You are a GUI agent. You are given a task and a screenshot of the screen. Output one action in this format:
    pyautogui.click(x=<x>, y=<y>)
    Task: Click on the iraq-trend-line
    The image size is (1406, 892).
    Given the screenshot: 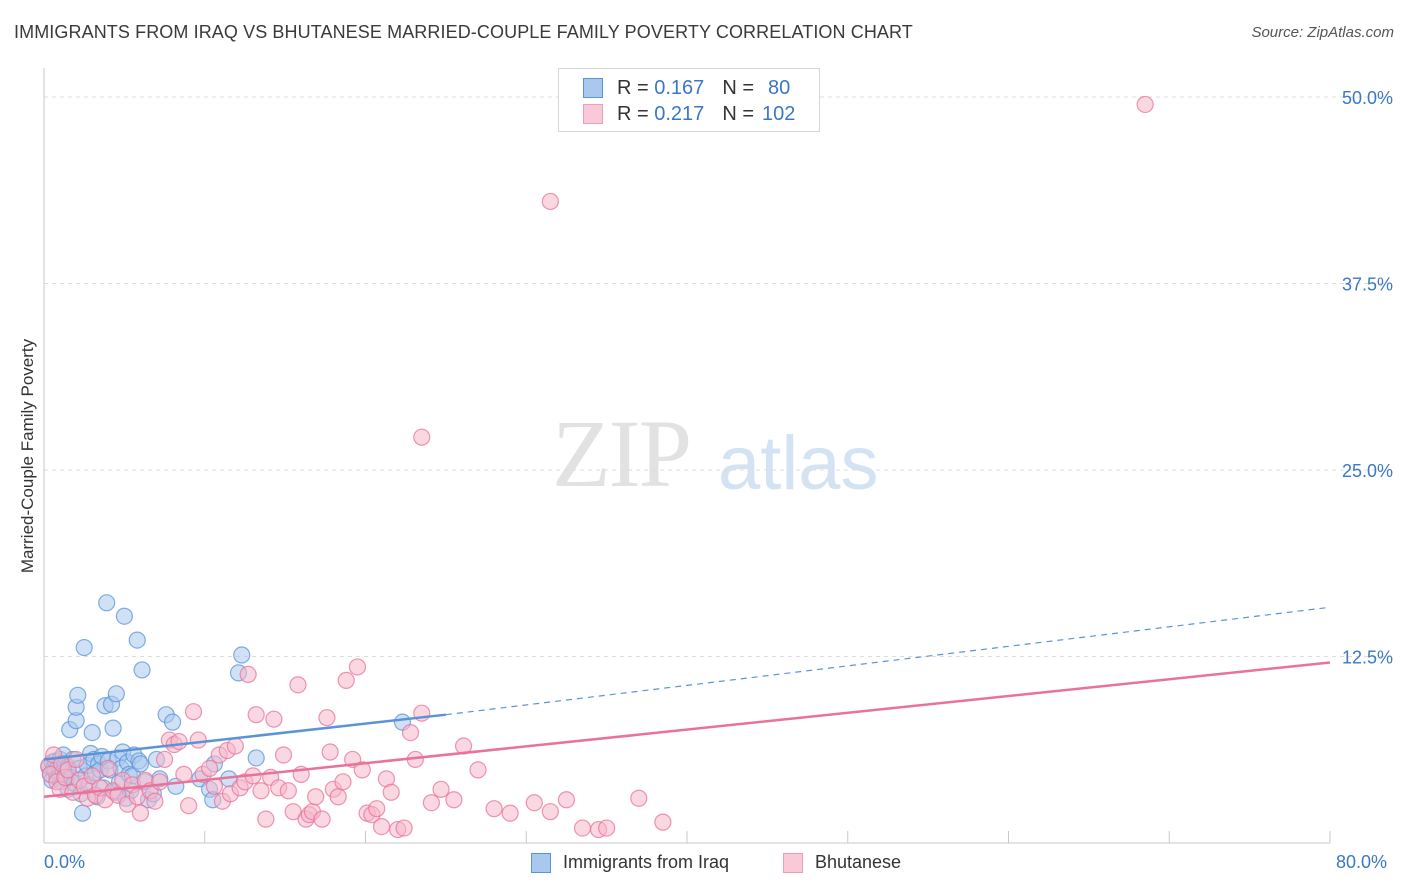 What is the action you would take?
    pyautogui.click(x=245, y=737)
    